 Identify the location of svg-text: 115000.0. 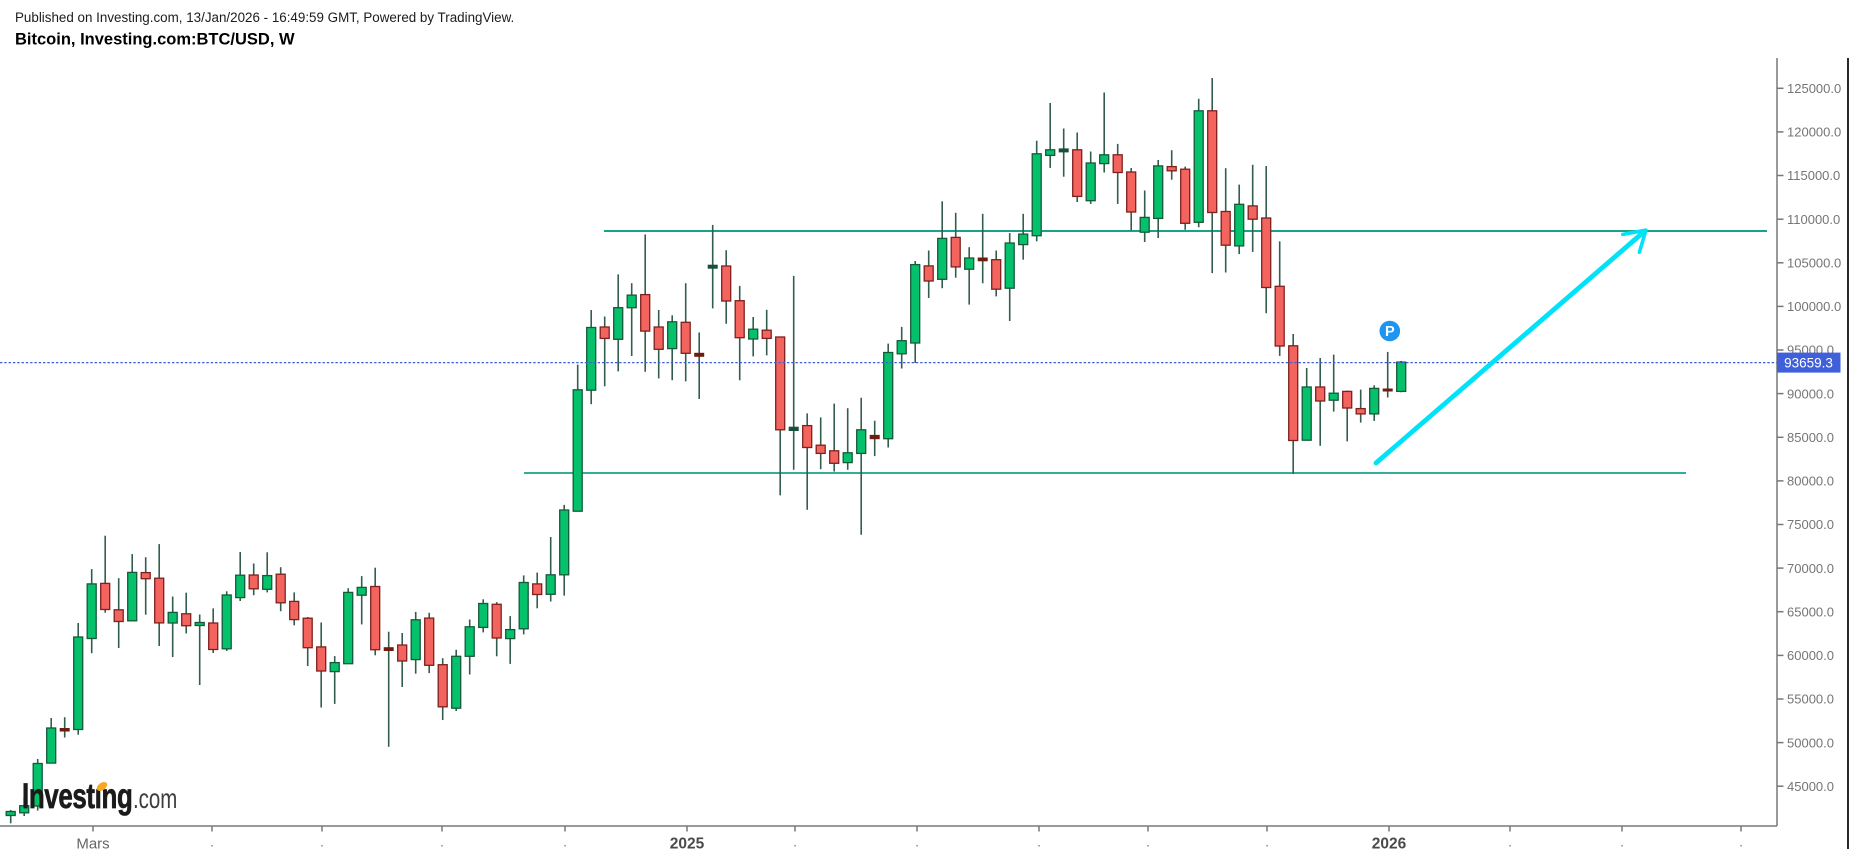
(1813, 175).